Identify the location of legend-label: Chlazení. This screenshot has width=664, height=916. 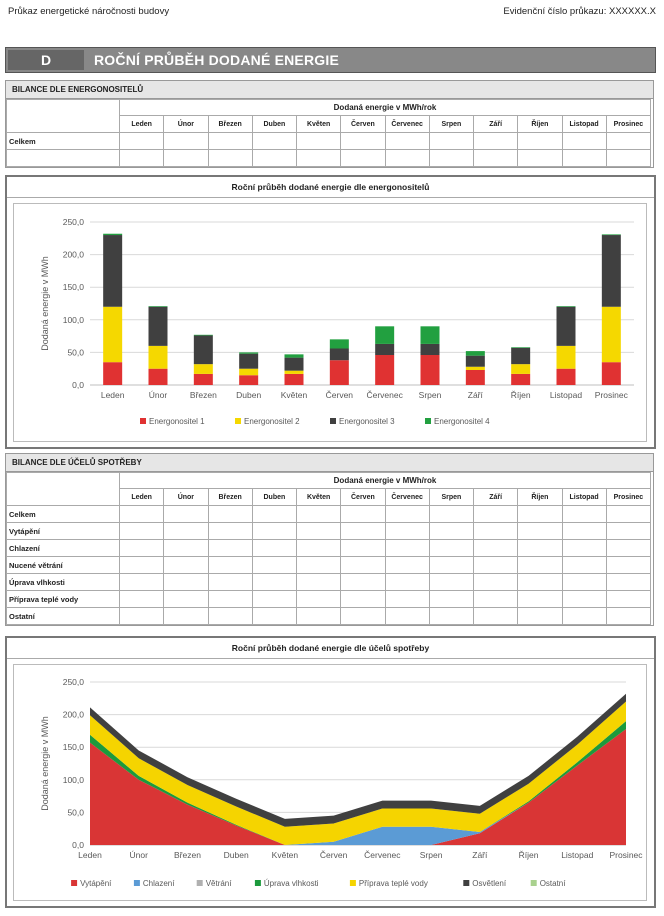
(159, 883).